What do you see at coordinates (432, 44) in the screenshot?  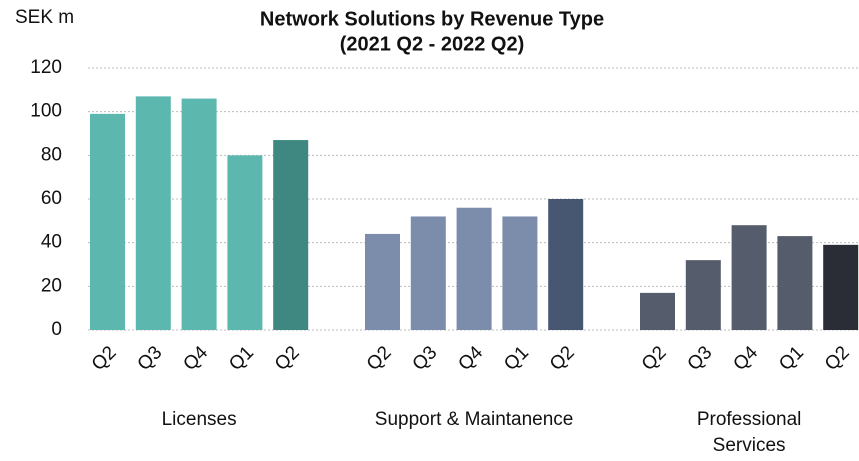 I see `chart-subtitle: (2021 Q2 - 2022 Q2)` at bounding box center [432, 44].